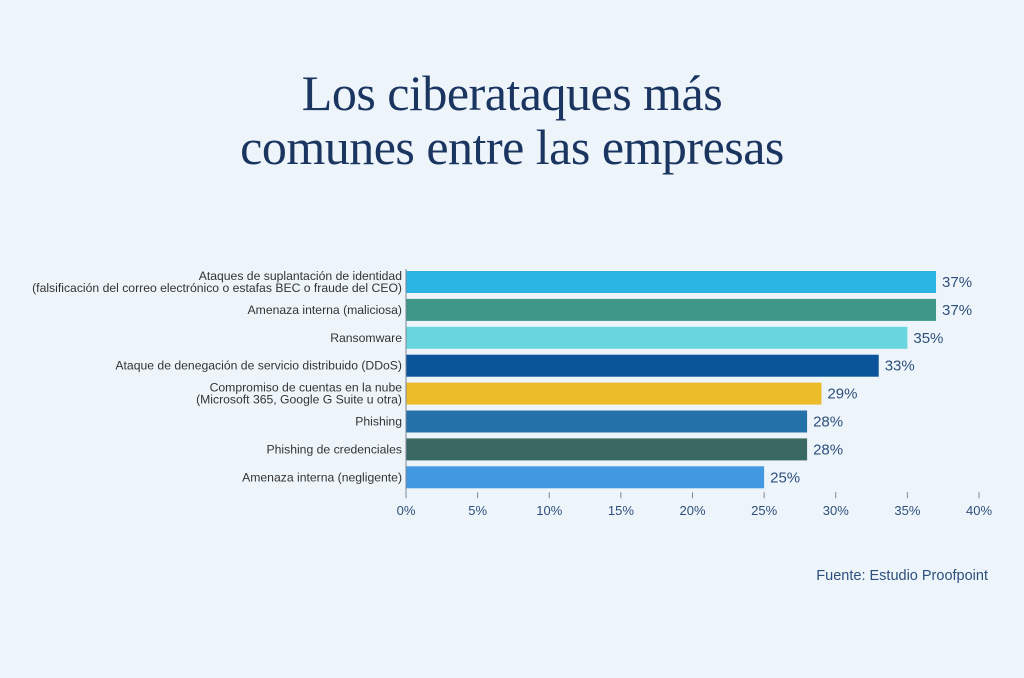 This screenshot has width=1024, height=678. I want to click on value-label-5: 28%, so click(828, 422).